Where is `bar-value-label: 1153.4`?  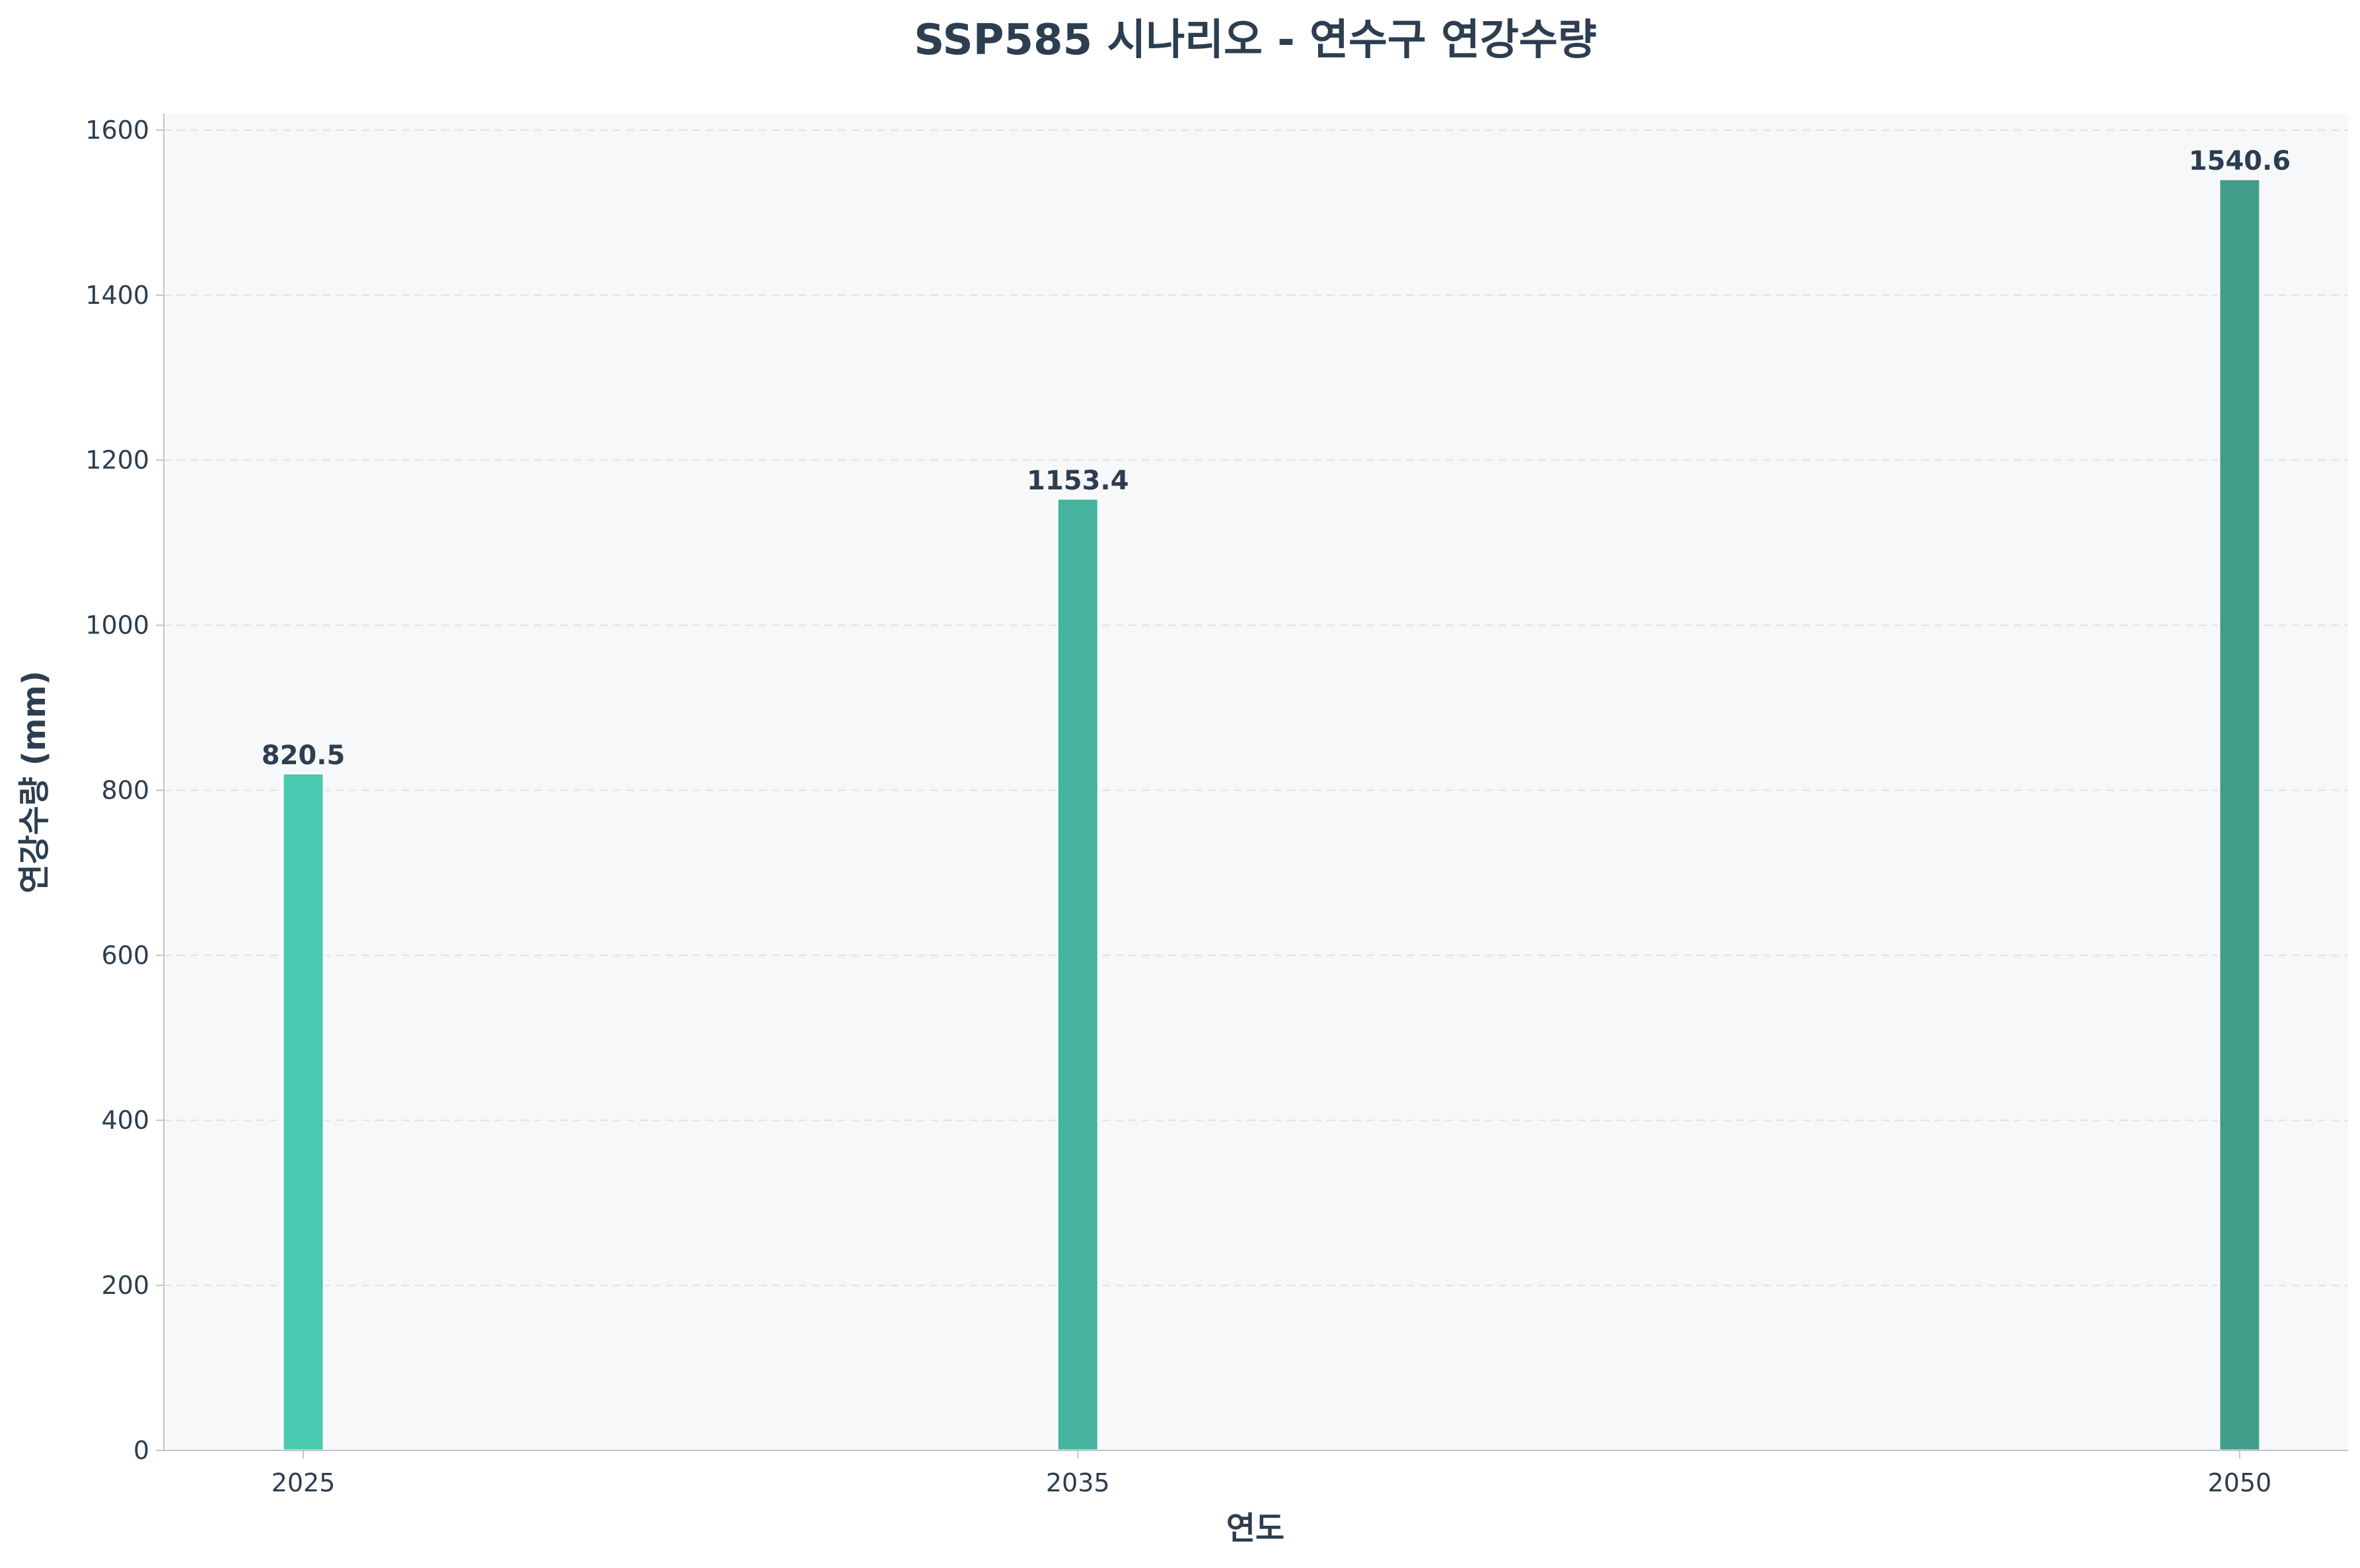 bar-value-label: 1153.4 is located at coordinates (1077, 481).